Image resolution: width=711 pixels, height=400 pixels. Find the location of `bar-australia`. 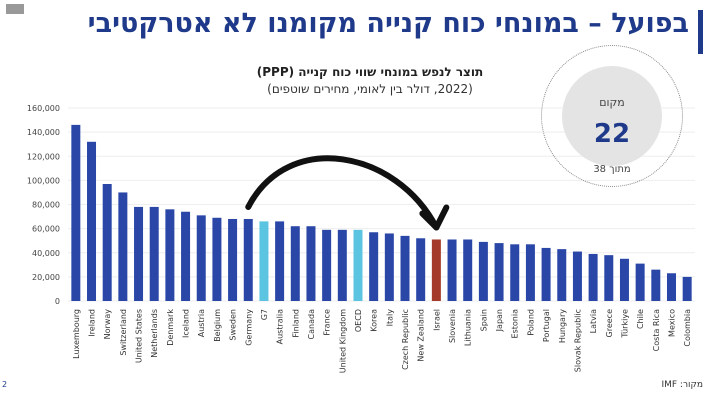

bar-australia is located at coordinates (280, 261).